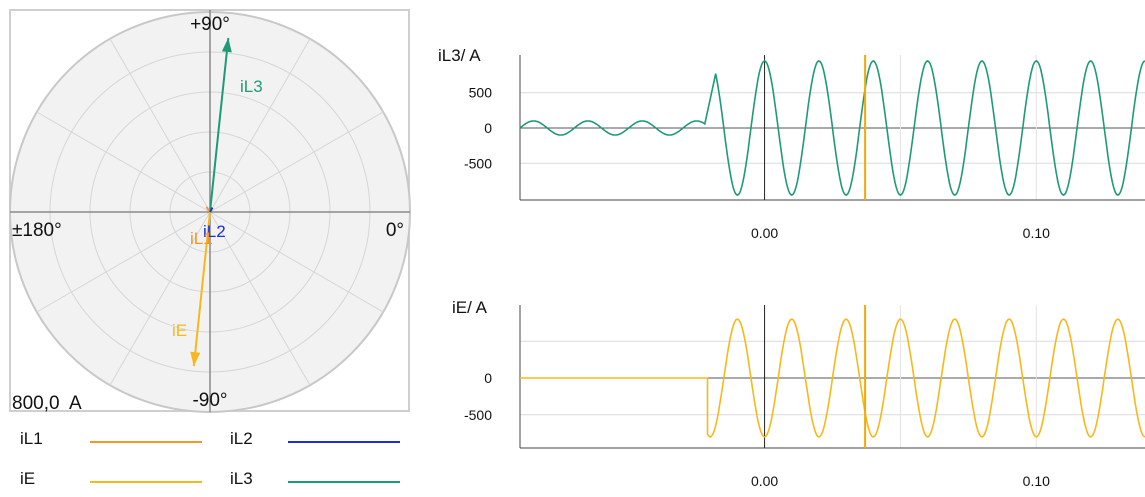 The width and height of the screenshot is (1145, 497). Describe the element at coordinates (47, 403) in the screenshot. I see `scale-label: 800,0 A` at that location.